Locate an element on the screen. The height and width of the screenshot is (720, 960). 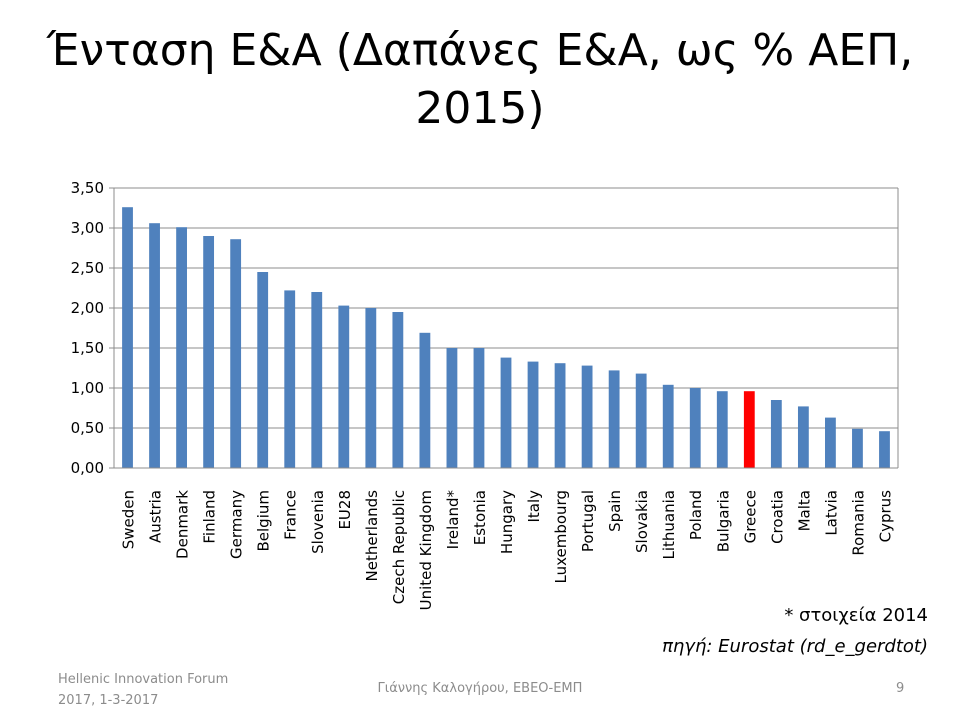
x-tick-label: Germany is located at coordinates (237, 524).